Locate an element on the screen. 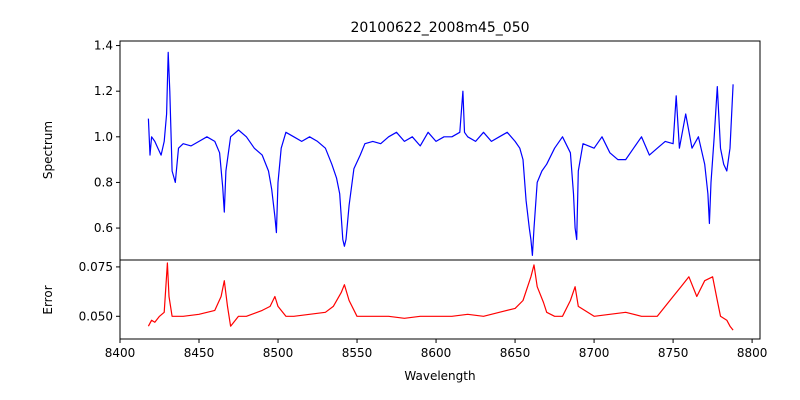 This screenshot has height=400, width=800. error-y-ticks: 0.050 0.075 is located at coordinates (99, 291).